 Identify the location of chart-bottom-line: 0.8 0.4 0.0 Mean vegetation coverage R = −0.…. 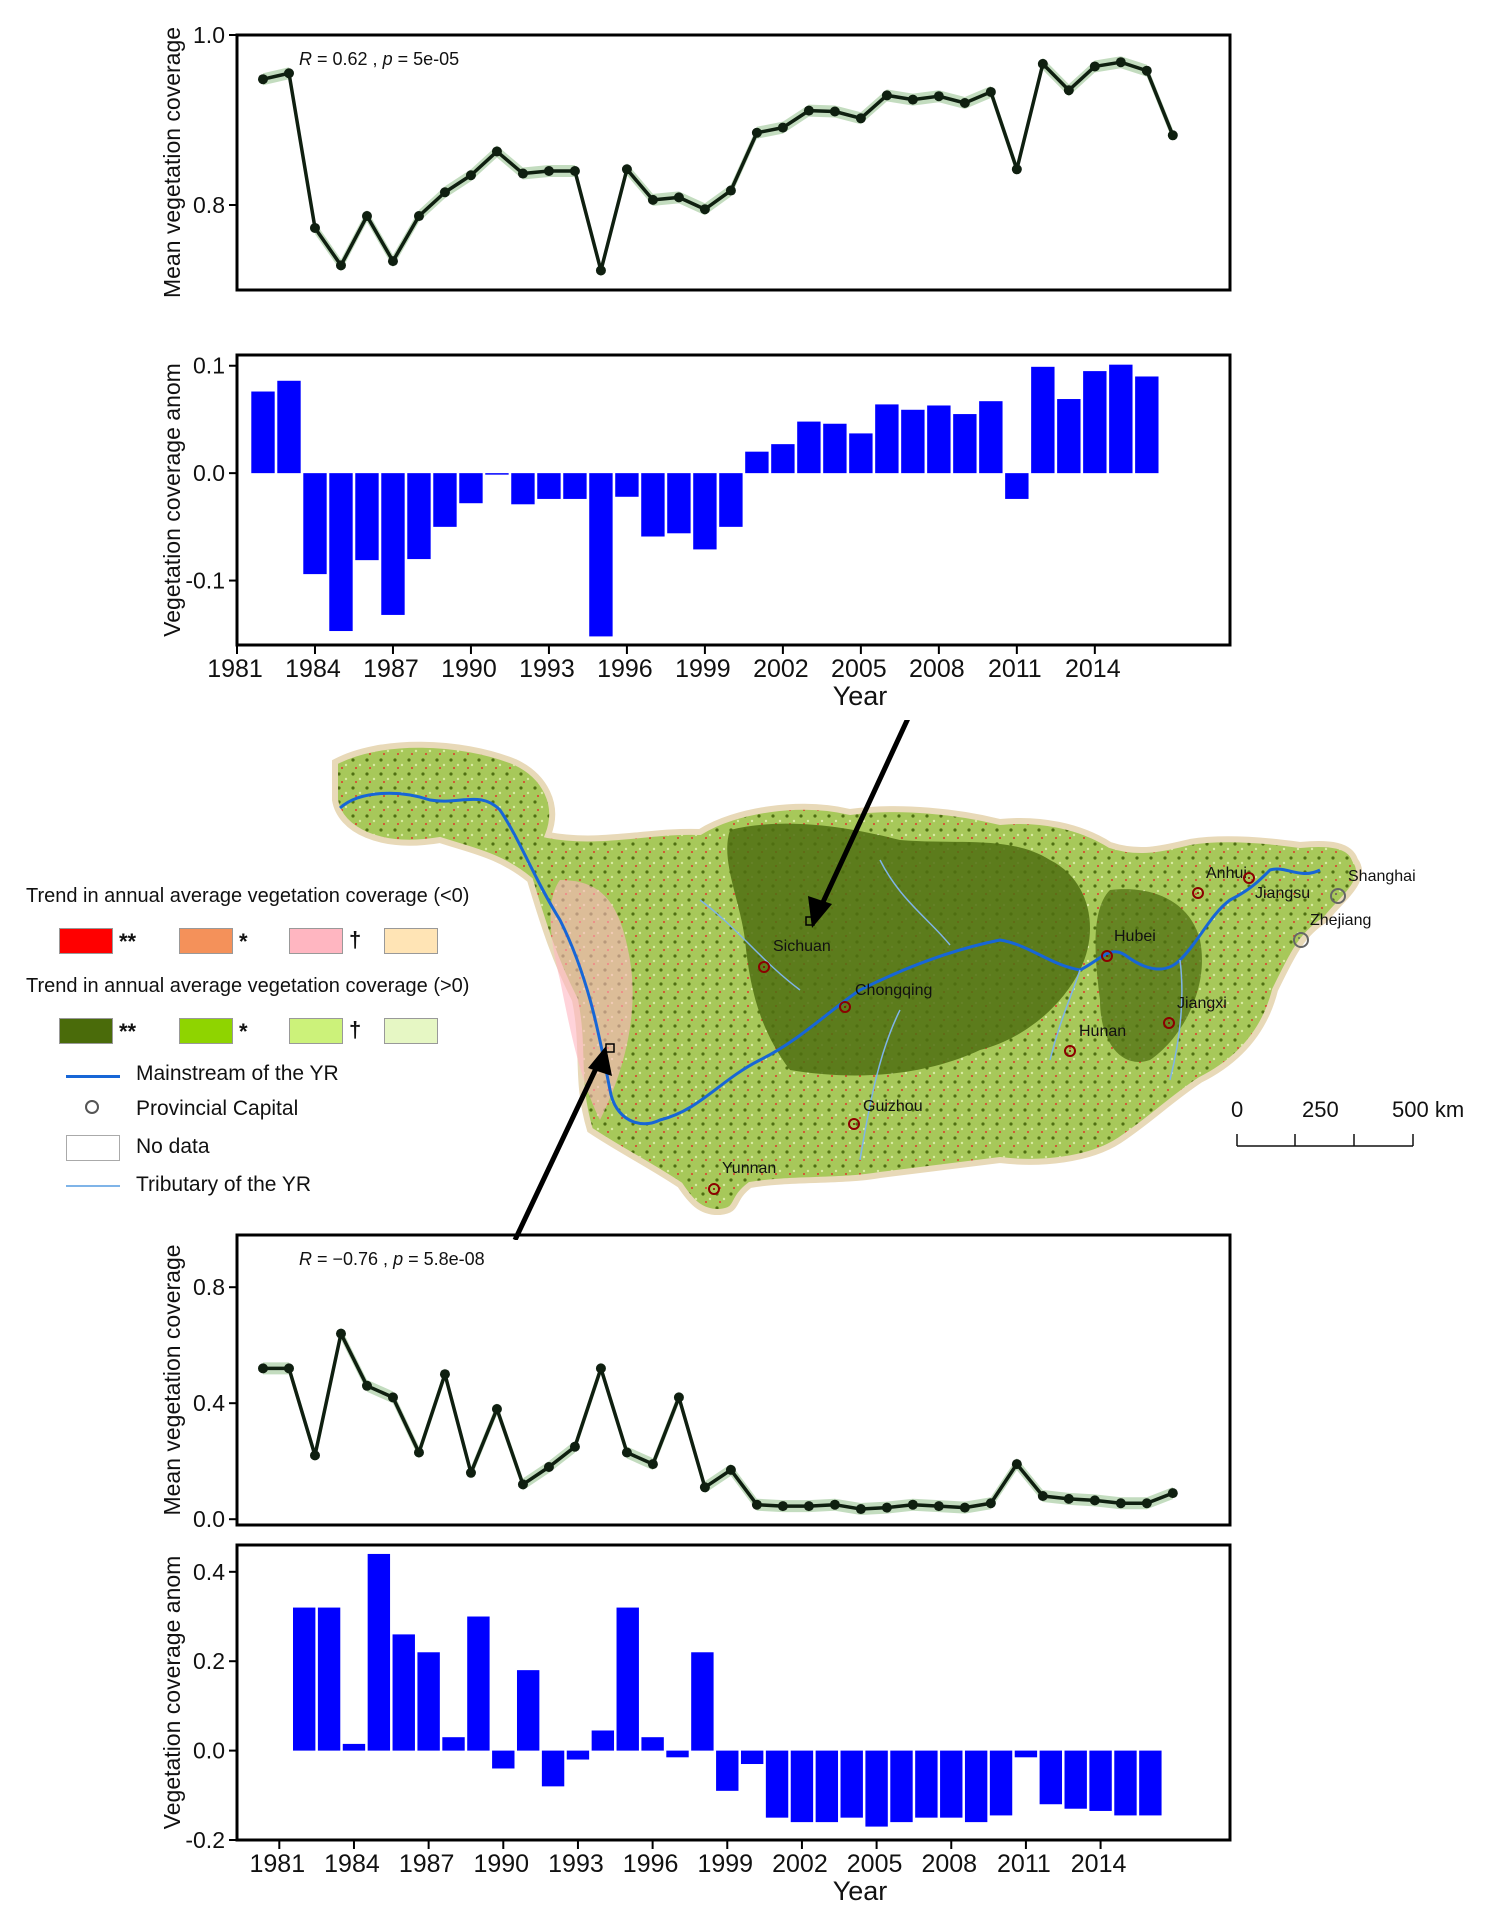
(695, 1382).